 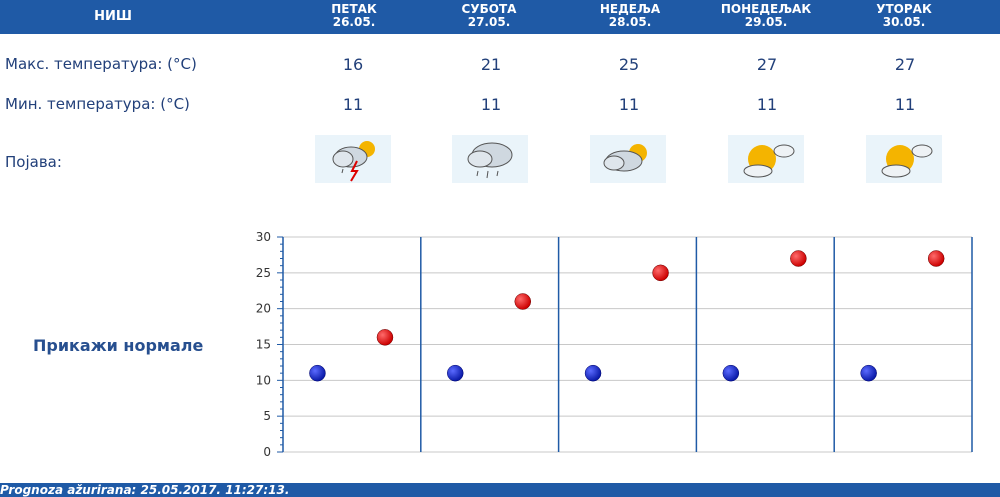 I want to click on max-temp-label: Макс. температура: (°C), so click(x=101, y=64).